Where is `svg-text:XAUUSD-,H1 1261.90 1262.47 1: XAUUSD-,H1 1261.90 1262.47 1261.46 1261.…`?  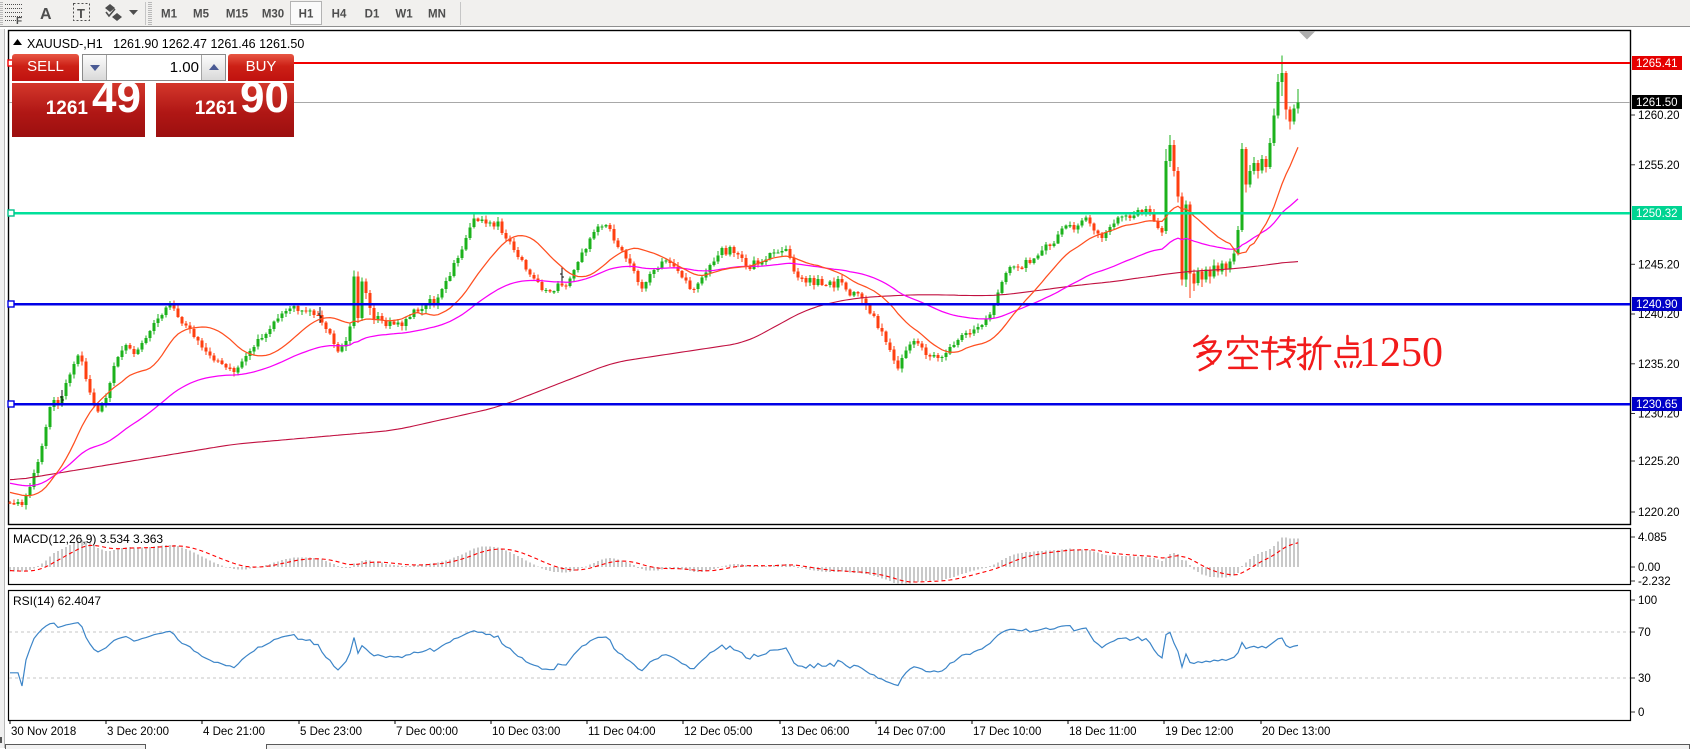
svg-text:XAUUSD-,H1 1261.90 1262.47 1: XAUUSD-,H1 1261.90 1262.47 1261.46 1261.… is located at coordinates (165, 44).